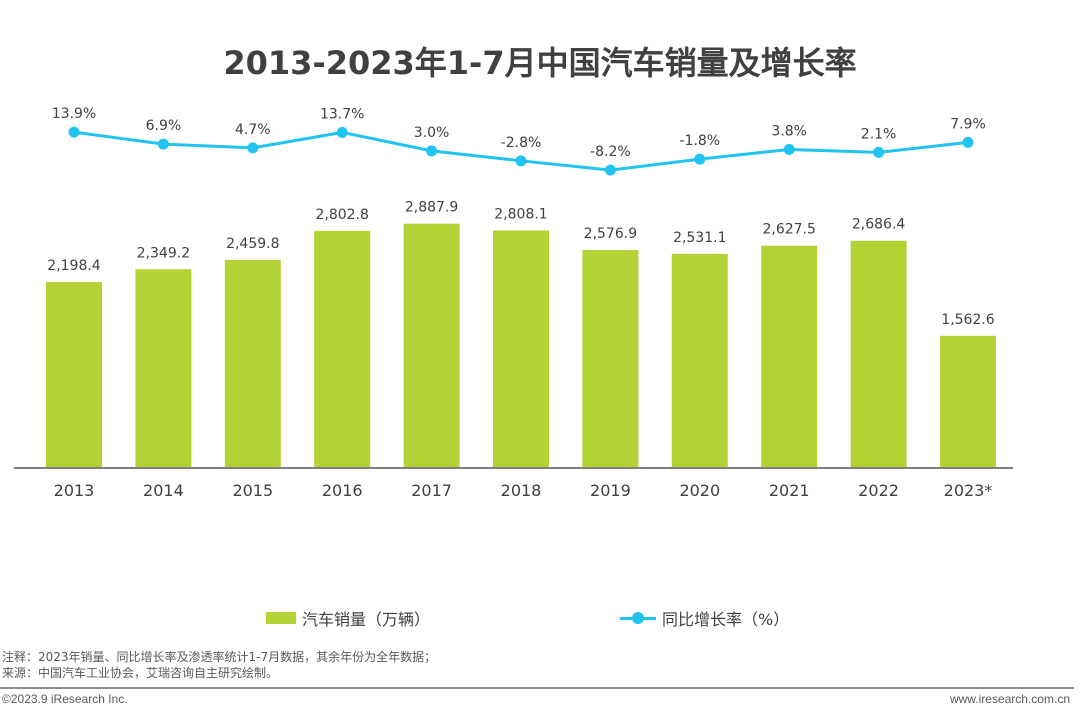  What do you see at coordinates (252, 490) in the screenshot?
I see `x-tick-2015: 2015` at bounding box center [252, 490].